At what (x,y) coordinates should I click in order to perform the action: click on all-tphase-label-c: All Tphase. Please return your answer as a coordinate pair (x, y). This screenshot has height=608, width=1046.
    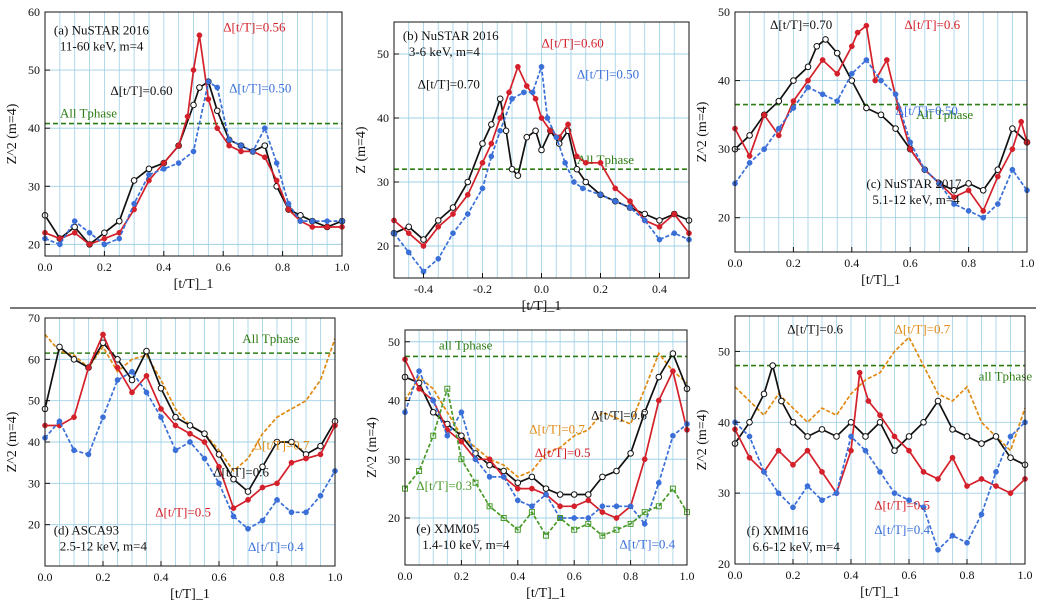
    Looking at the image, I should click on (944, 114).